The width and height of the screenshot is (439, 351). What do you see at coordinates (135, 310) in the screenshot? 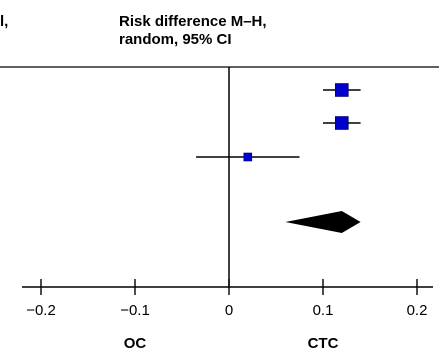
I see `x-tick-label: −0.1` at bounding box center [135, 310].